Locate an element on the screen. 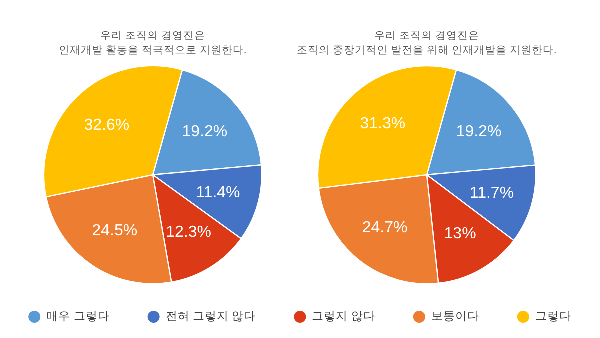 This screenshot has width=600, height=338. legend-label: 보통이다 is located at coordinates (455, 317).